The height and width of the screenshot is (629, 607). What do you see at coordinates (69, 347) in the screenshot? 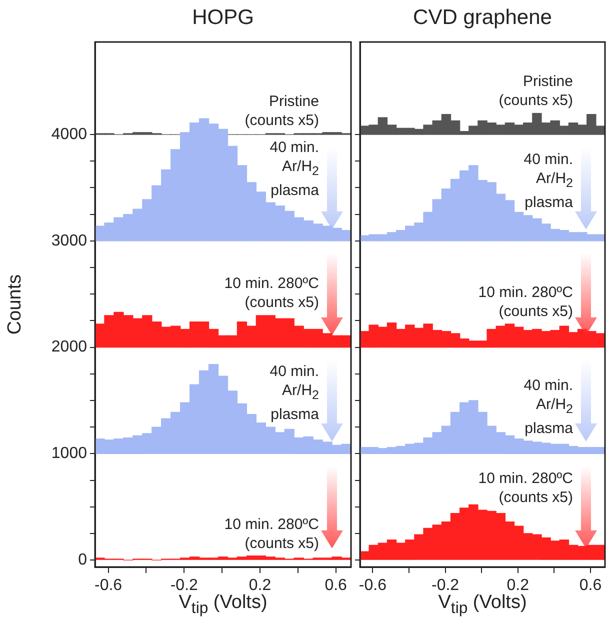
I see `y-tick-label: 2000` at bounding box center [69, 347].